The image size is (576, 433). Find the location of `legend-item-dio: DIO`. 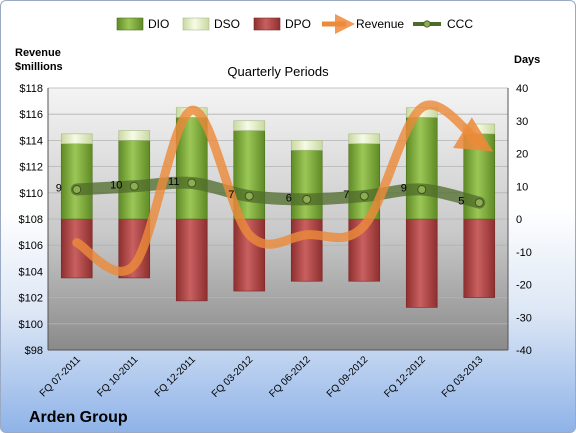

legend-item-dio: DIO is located at coordinates (142, 24).